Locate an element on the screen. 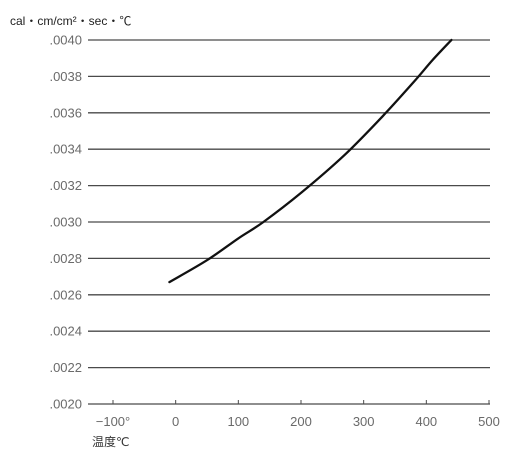  x-tick-label: 500 is located at coordinates (489, 421).